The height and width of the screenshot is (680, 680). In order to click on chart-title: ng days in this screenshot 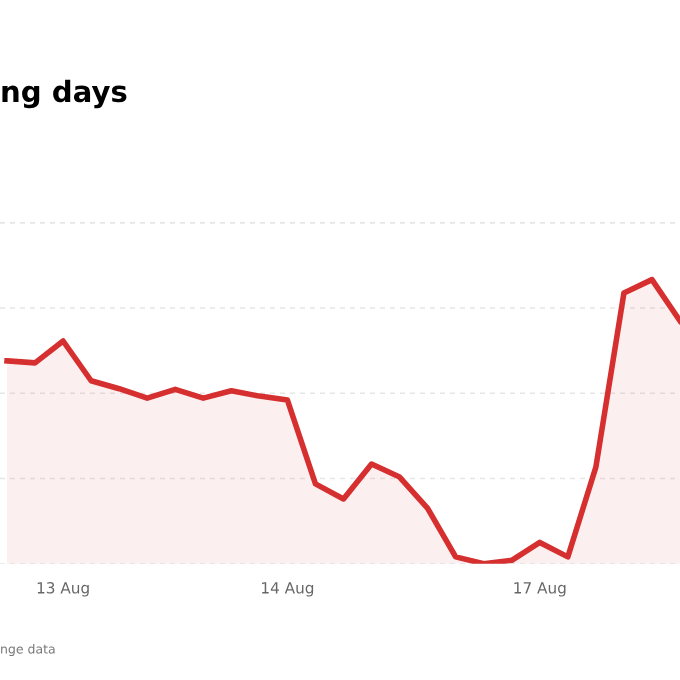, I will do `click(64, 94)`.